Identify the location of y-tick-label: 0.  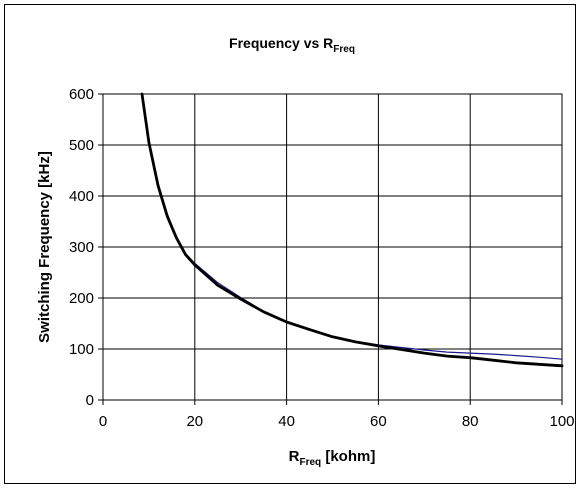
(90, 400).